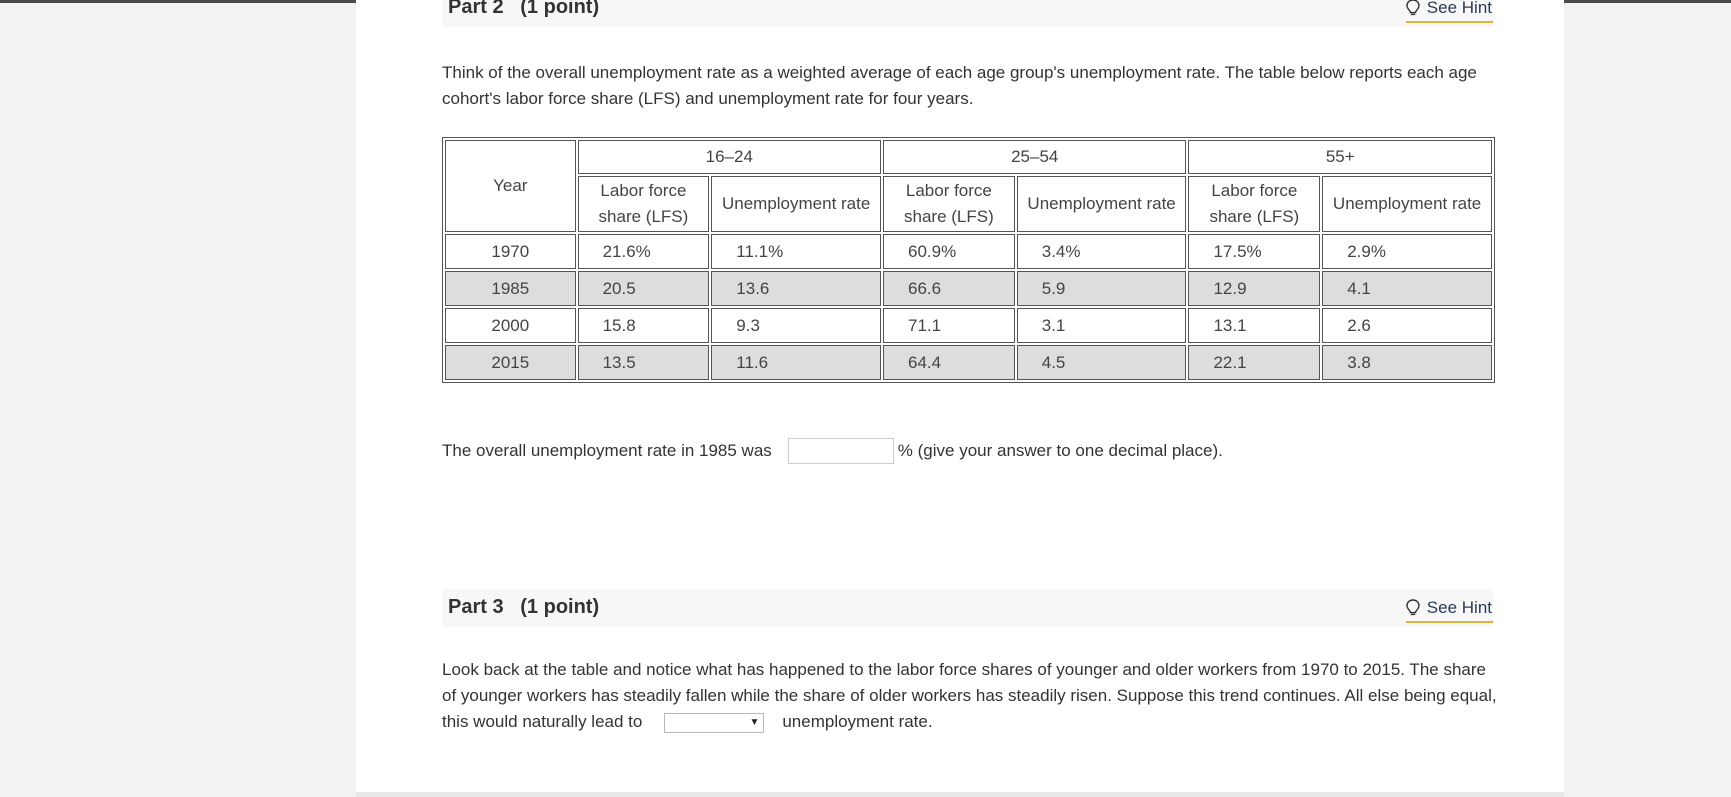 The image size is (1731, 797). I want to click on part2-see-hint-button: See Hint, so click(1449, 11).